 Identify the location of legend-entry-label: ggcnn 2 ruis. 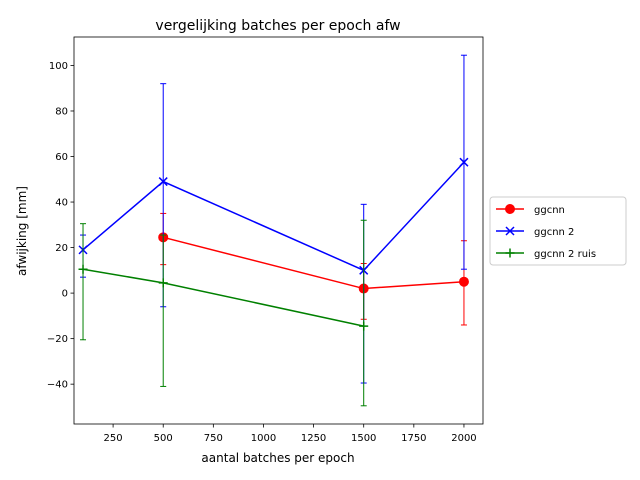
(565, 254).